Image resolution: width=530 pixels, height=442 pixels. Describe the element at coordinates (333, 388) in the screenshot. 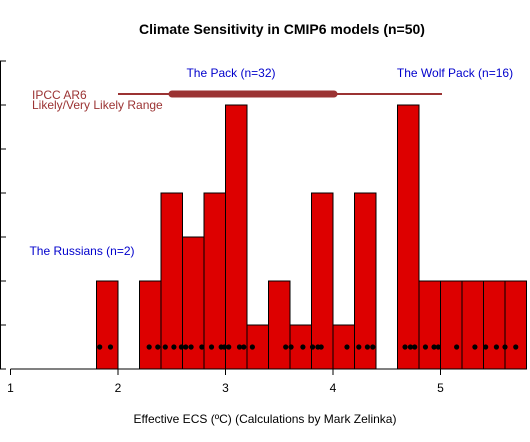

I see `x-tick-label: 4` at that location.